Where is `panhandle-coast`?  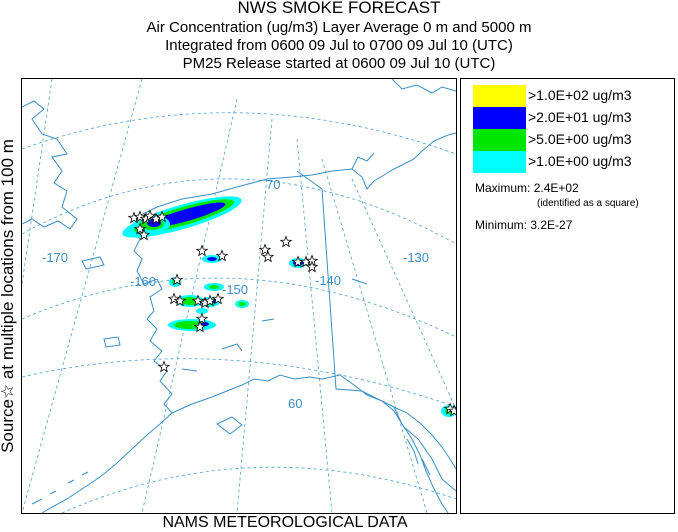
panhandle-coast is located at coordinates (421, 460).